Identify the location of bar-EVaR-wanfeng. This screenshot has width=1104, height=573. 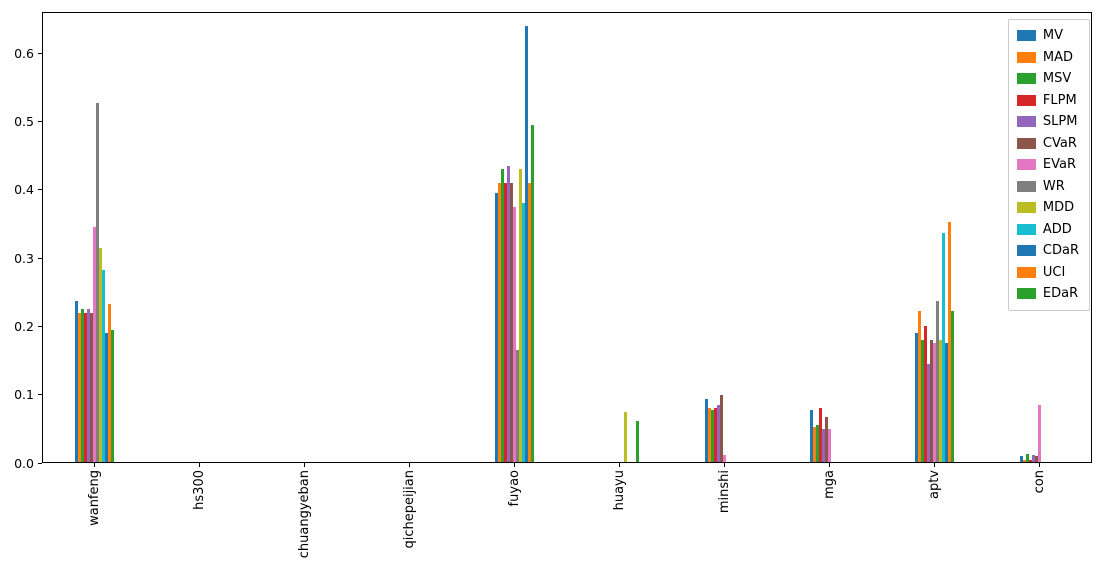
(94, 345).